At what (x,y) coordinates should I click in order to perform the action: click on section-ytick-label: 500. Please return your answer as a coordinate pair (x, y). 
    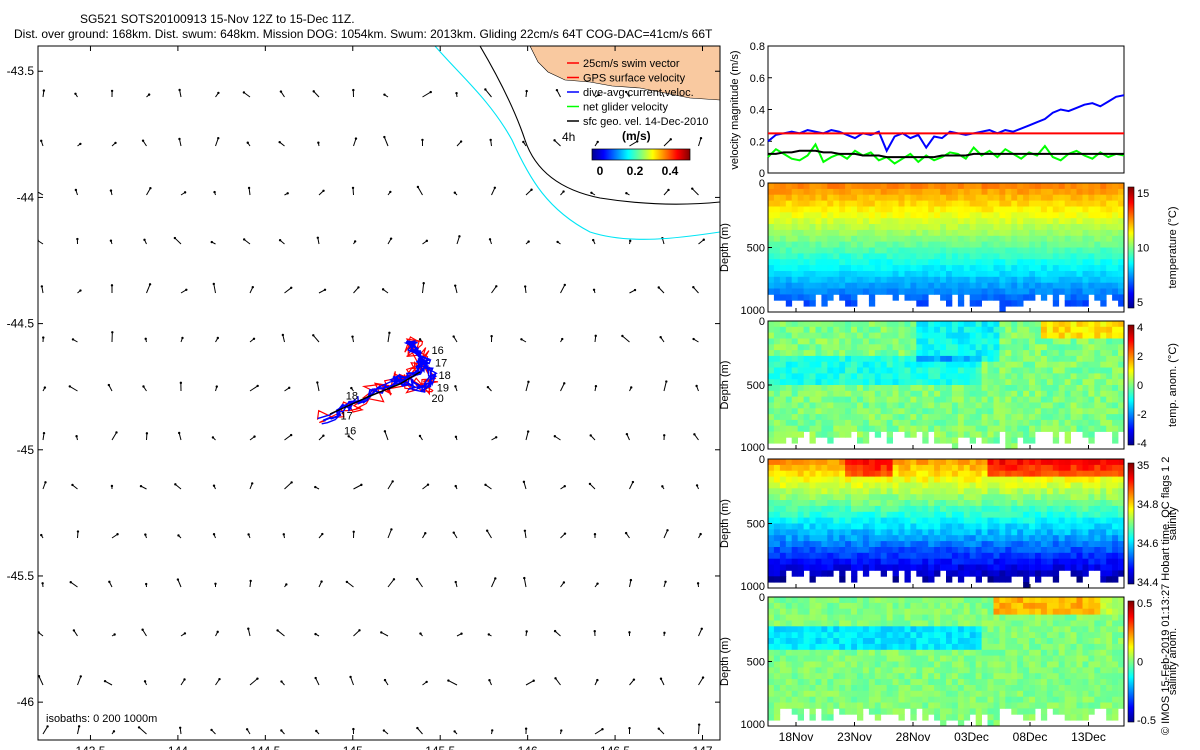
    Looking at the image, I should click on (756, 249).